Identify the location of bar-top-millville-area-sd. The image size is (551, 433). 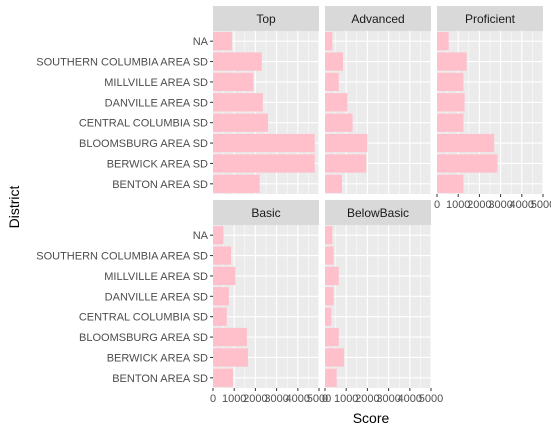
(233, 82).